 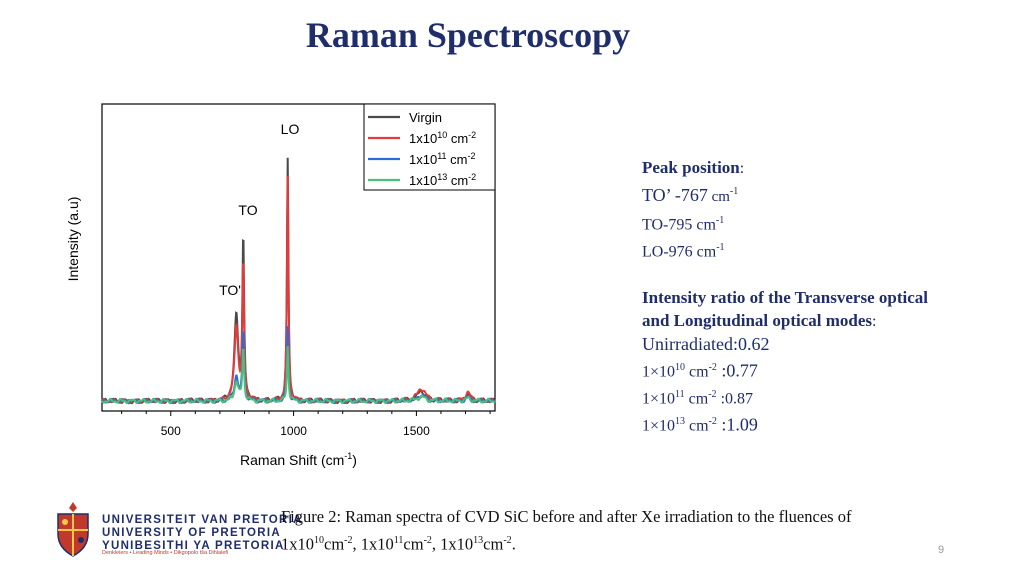 What do you see at coordinates (202, 520) in the screenshot?
I see `logo-line-afrikaans: UNIVERSITEIT VAN PRETORIA` at bounding box center [202, 520].